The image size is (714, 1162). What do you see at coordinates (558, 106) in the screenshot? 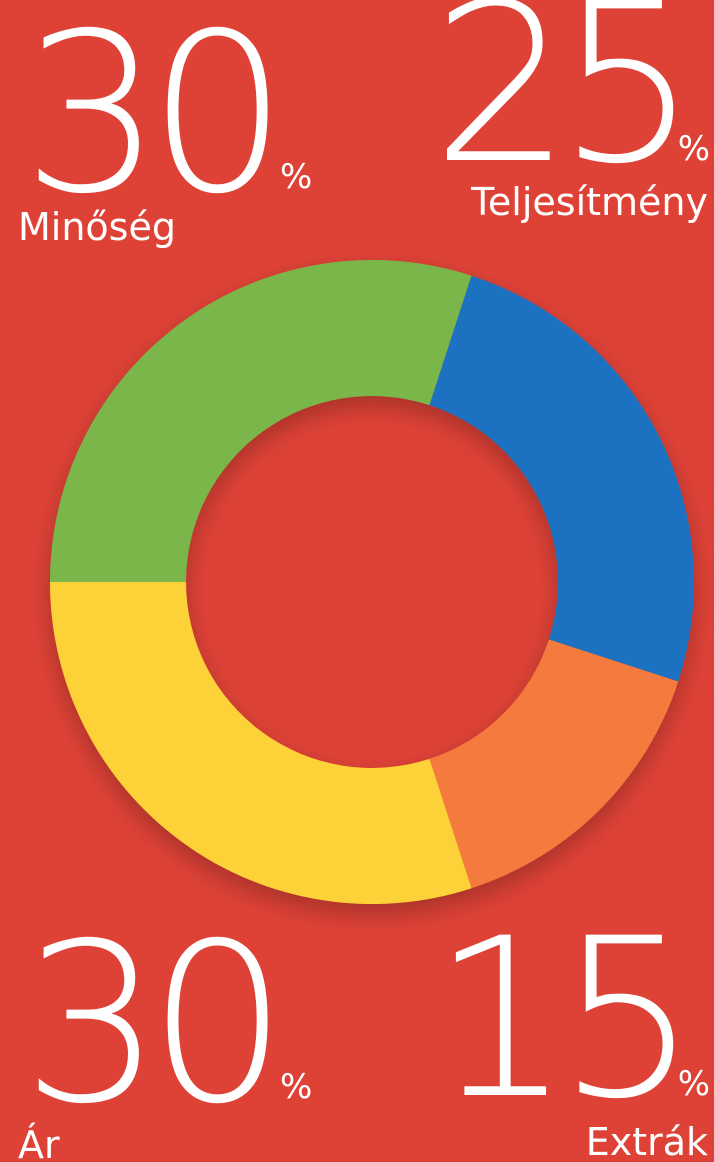
I see `value-label: 25` at bounding box center [558, 106].